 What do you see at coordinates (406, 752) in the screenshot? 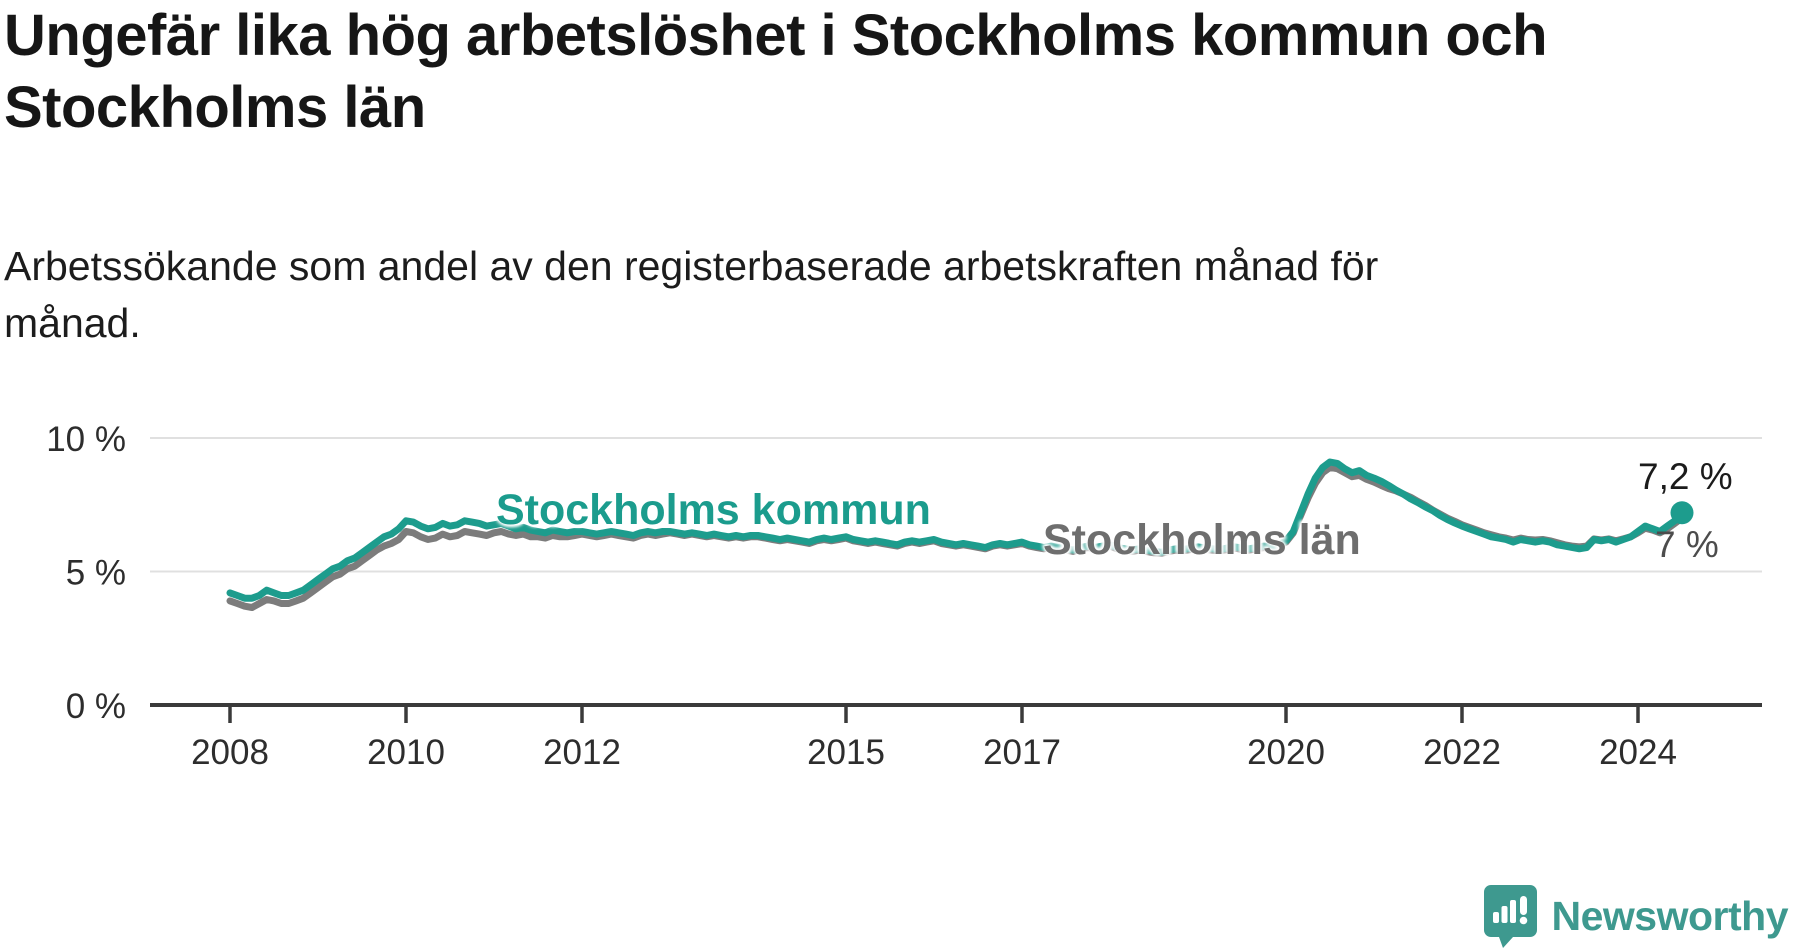
I see `x-tick-label: 2010` at bounding box center [406, 752].